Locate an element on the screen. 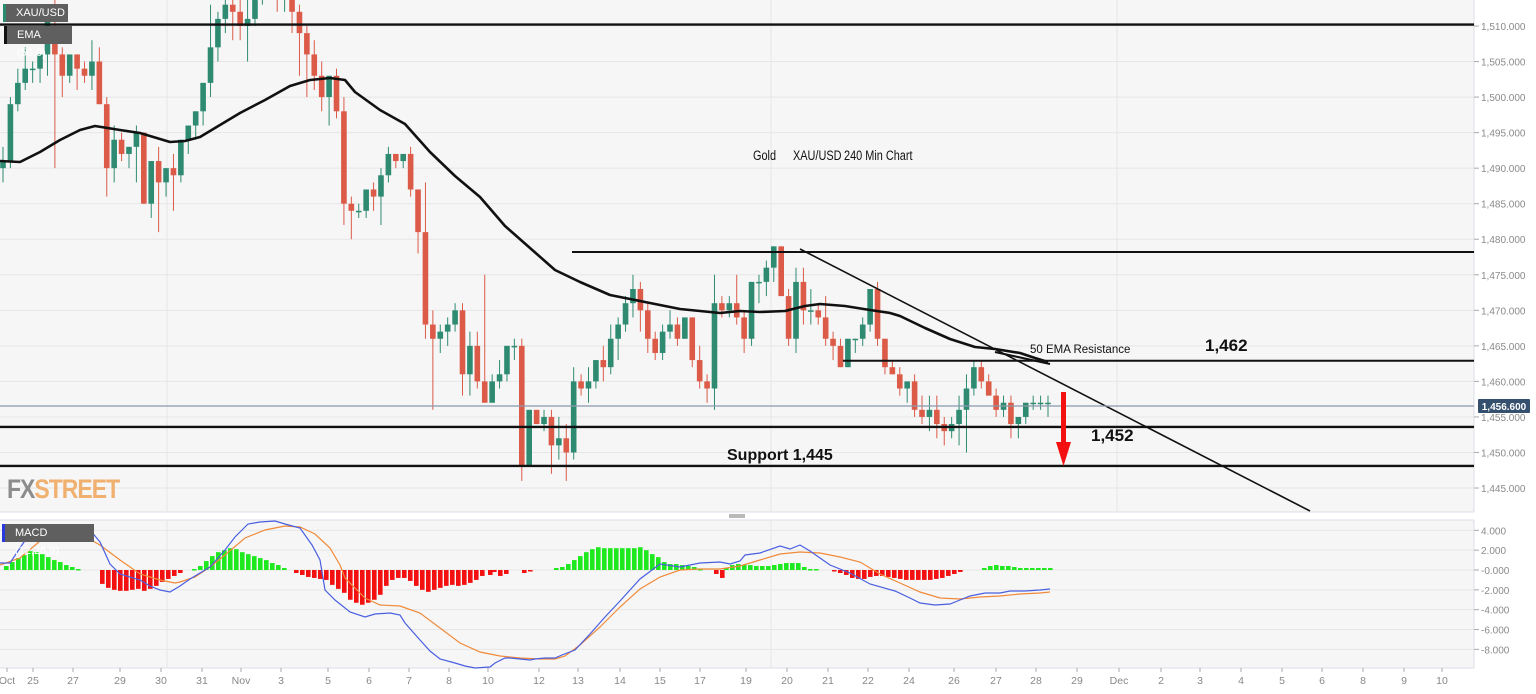 The width and height of the screenshot is (1536, 694). macd-tick-label: -4.000 is located at coordinates (1495, 611).